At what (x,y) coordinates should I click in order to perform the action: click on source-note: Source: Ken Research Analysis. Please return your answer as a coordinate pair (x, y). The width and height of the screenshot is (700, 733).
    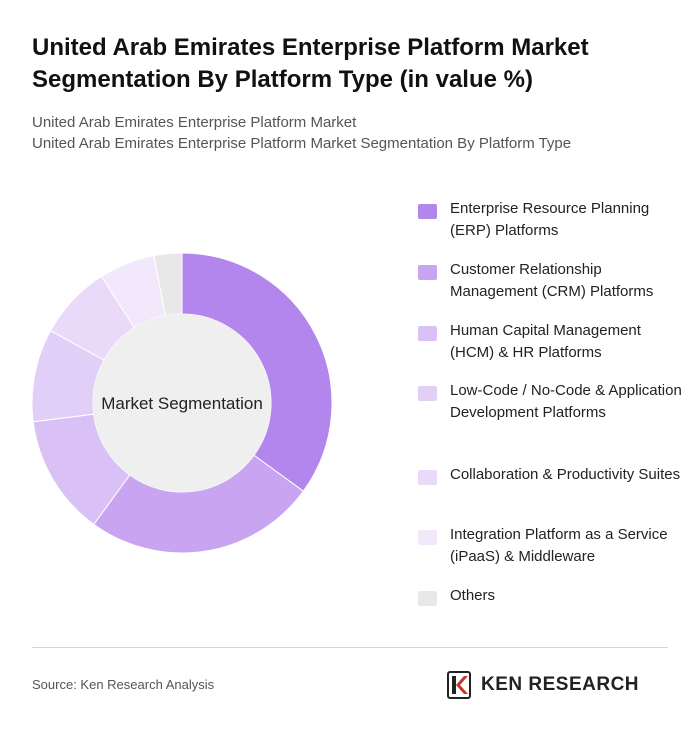
    Looking at the image, I should click on (123, 684).